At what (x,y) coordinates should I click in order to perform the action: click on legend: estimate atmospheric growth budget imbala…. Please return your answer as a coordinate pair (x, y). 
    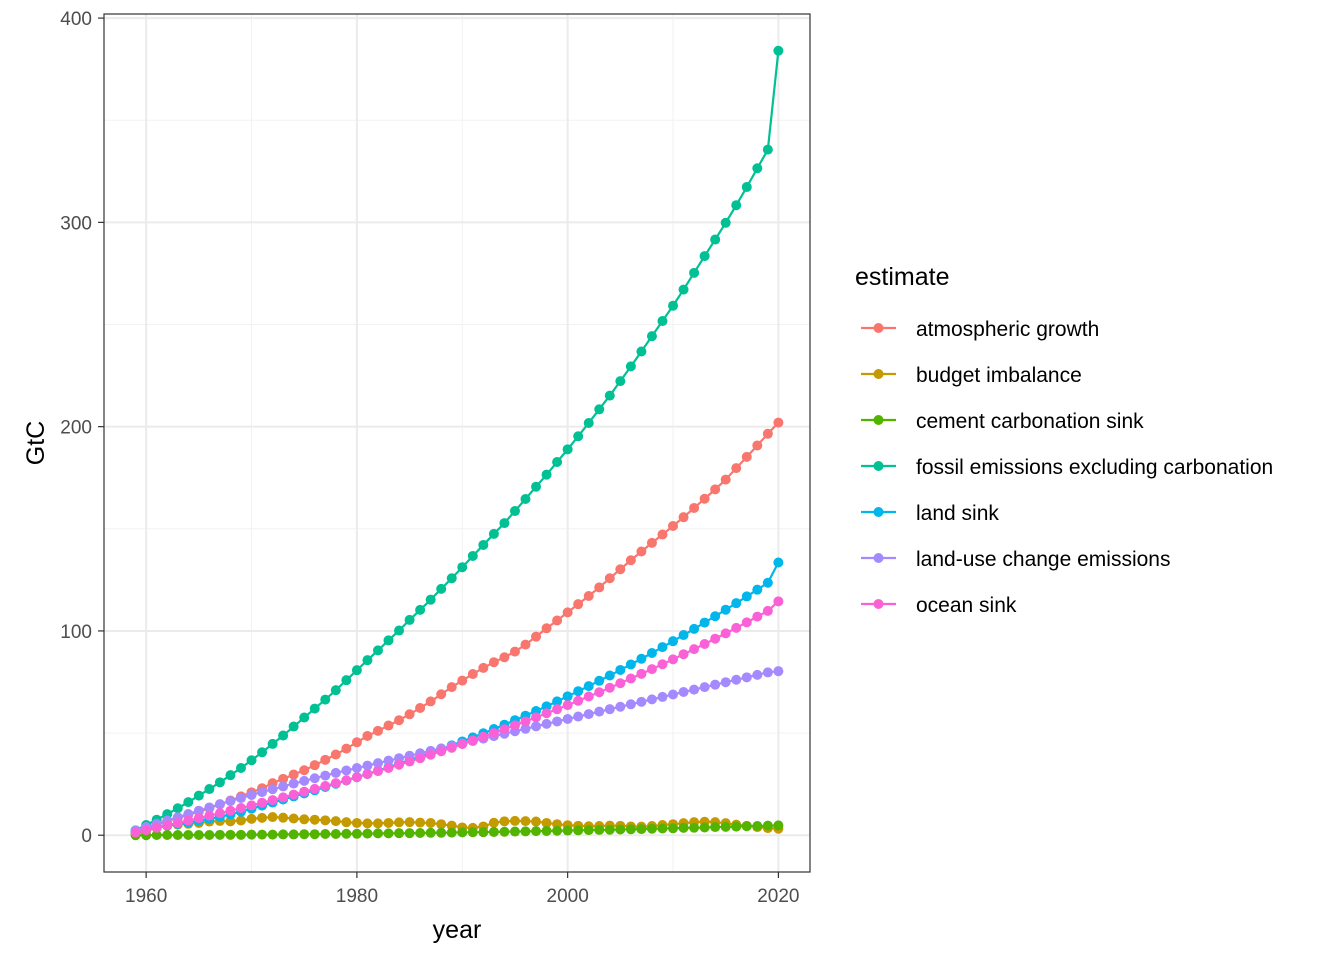
    Looking at the image, I should click on (1064, 440).